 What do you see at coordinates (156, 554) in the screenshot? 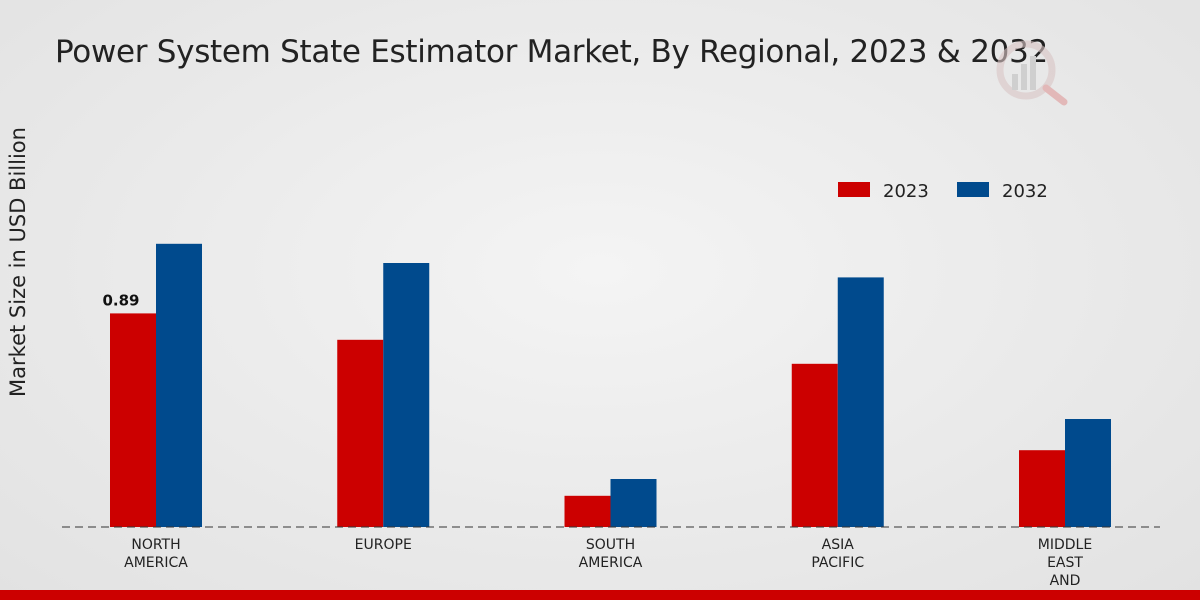
I see `x-tick-label-0: NORTH AMERICA` at bounding box center [156, 554].